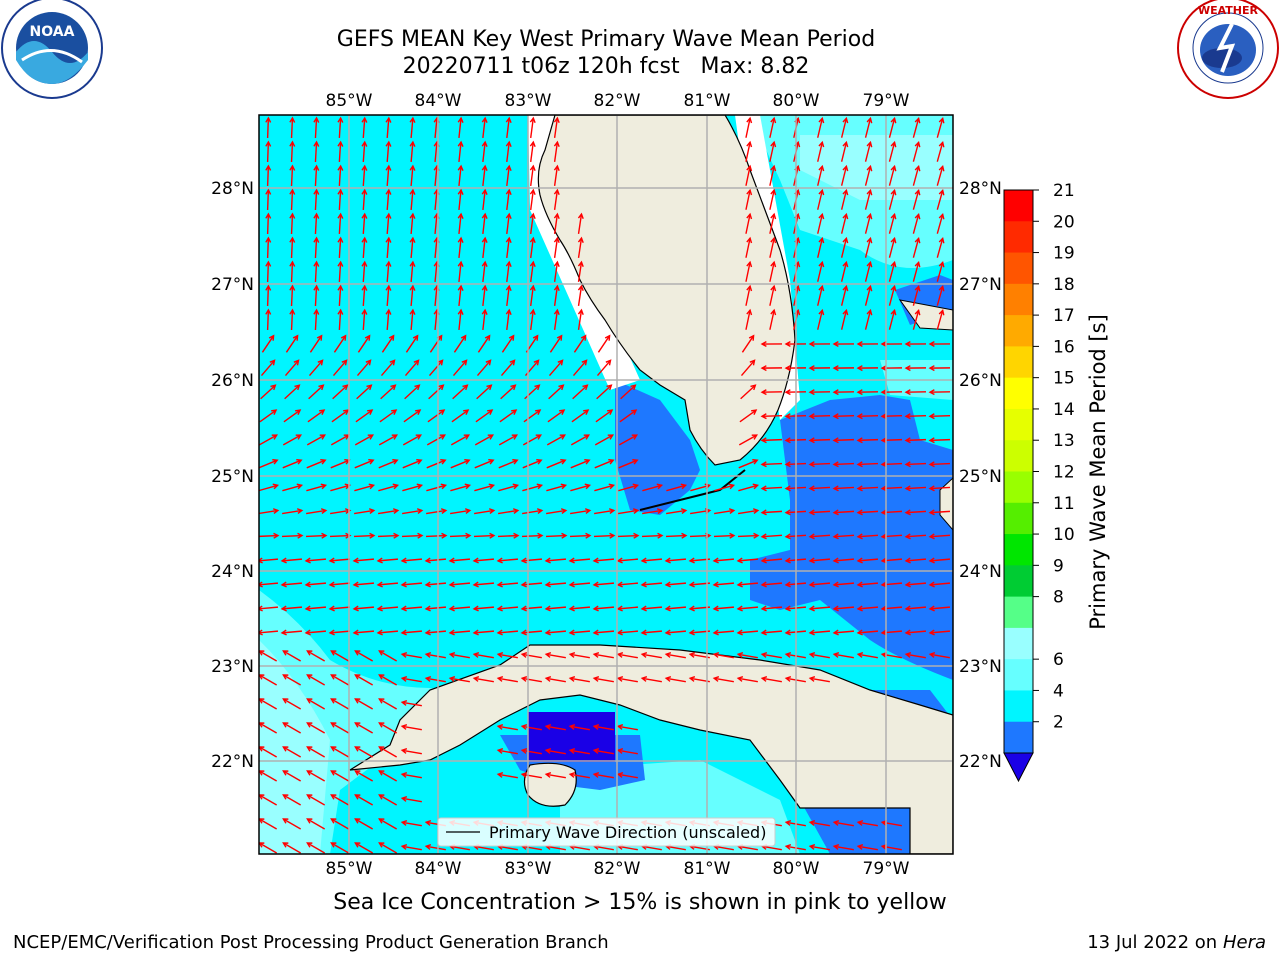 The image size is (1280, 960). I want to click on colorbar-tick-label: 18, so click(1064, 285).